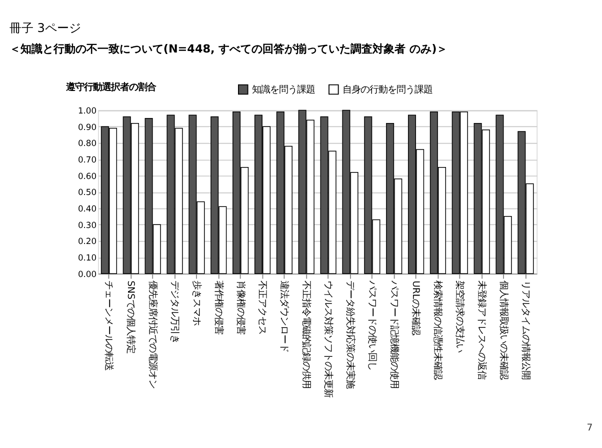 The image size is (602, 448). I want to click on y-tick-label: 0.90, so click(87, 127).